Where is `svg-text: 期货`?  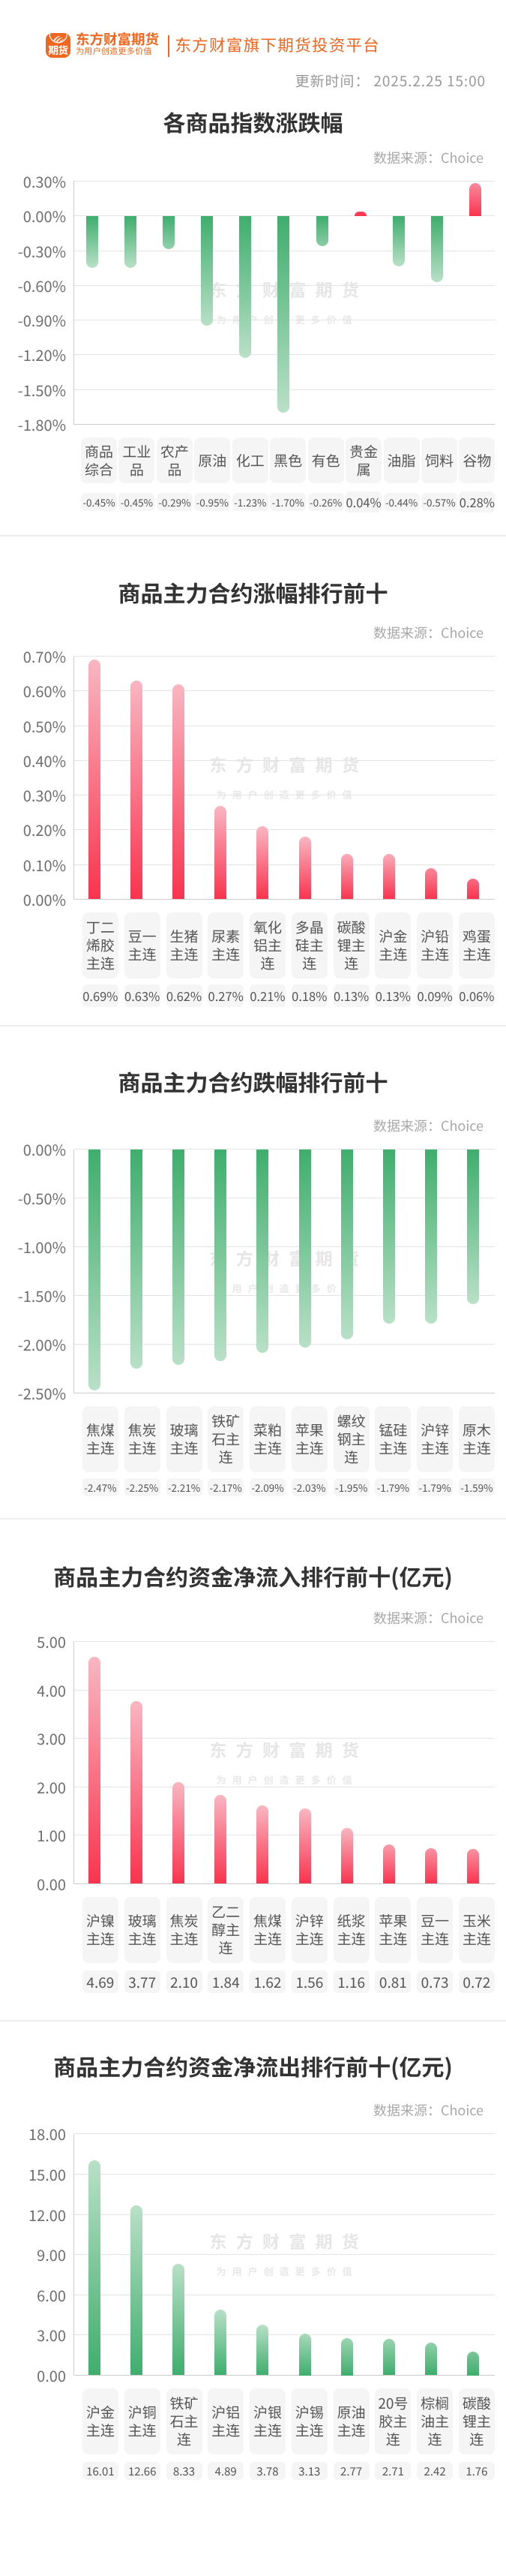
svg-text: 期货 is located at coordinates (58, 49).